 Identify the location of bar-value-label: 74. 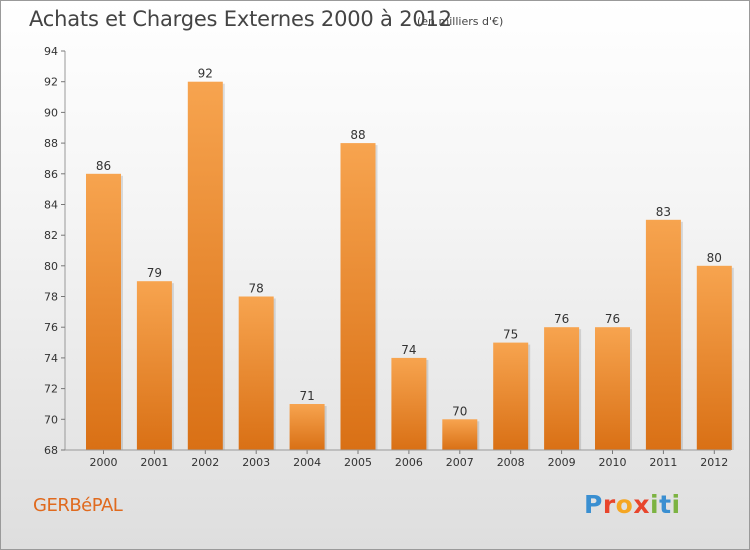
(408, 350).